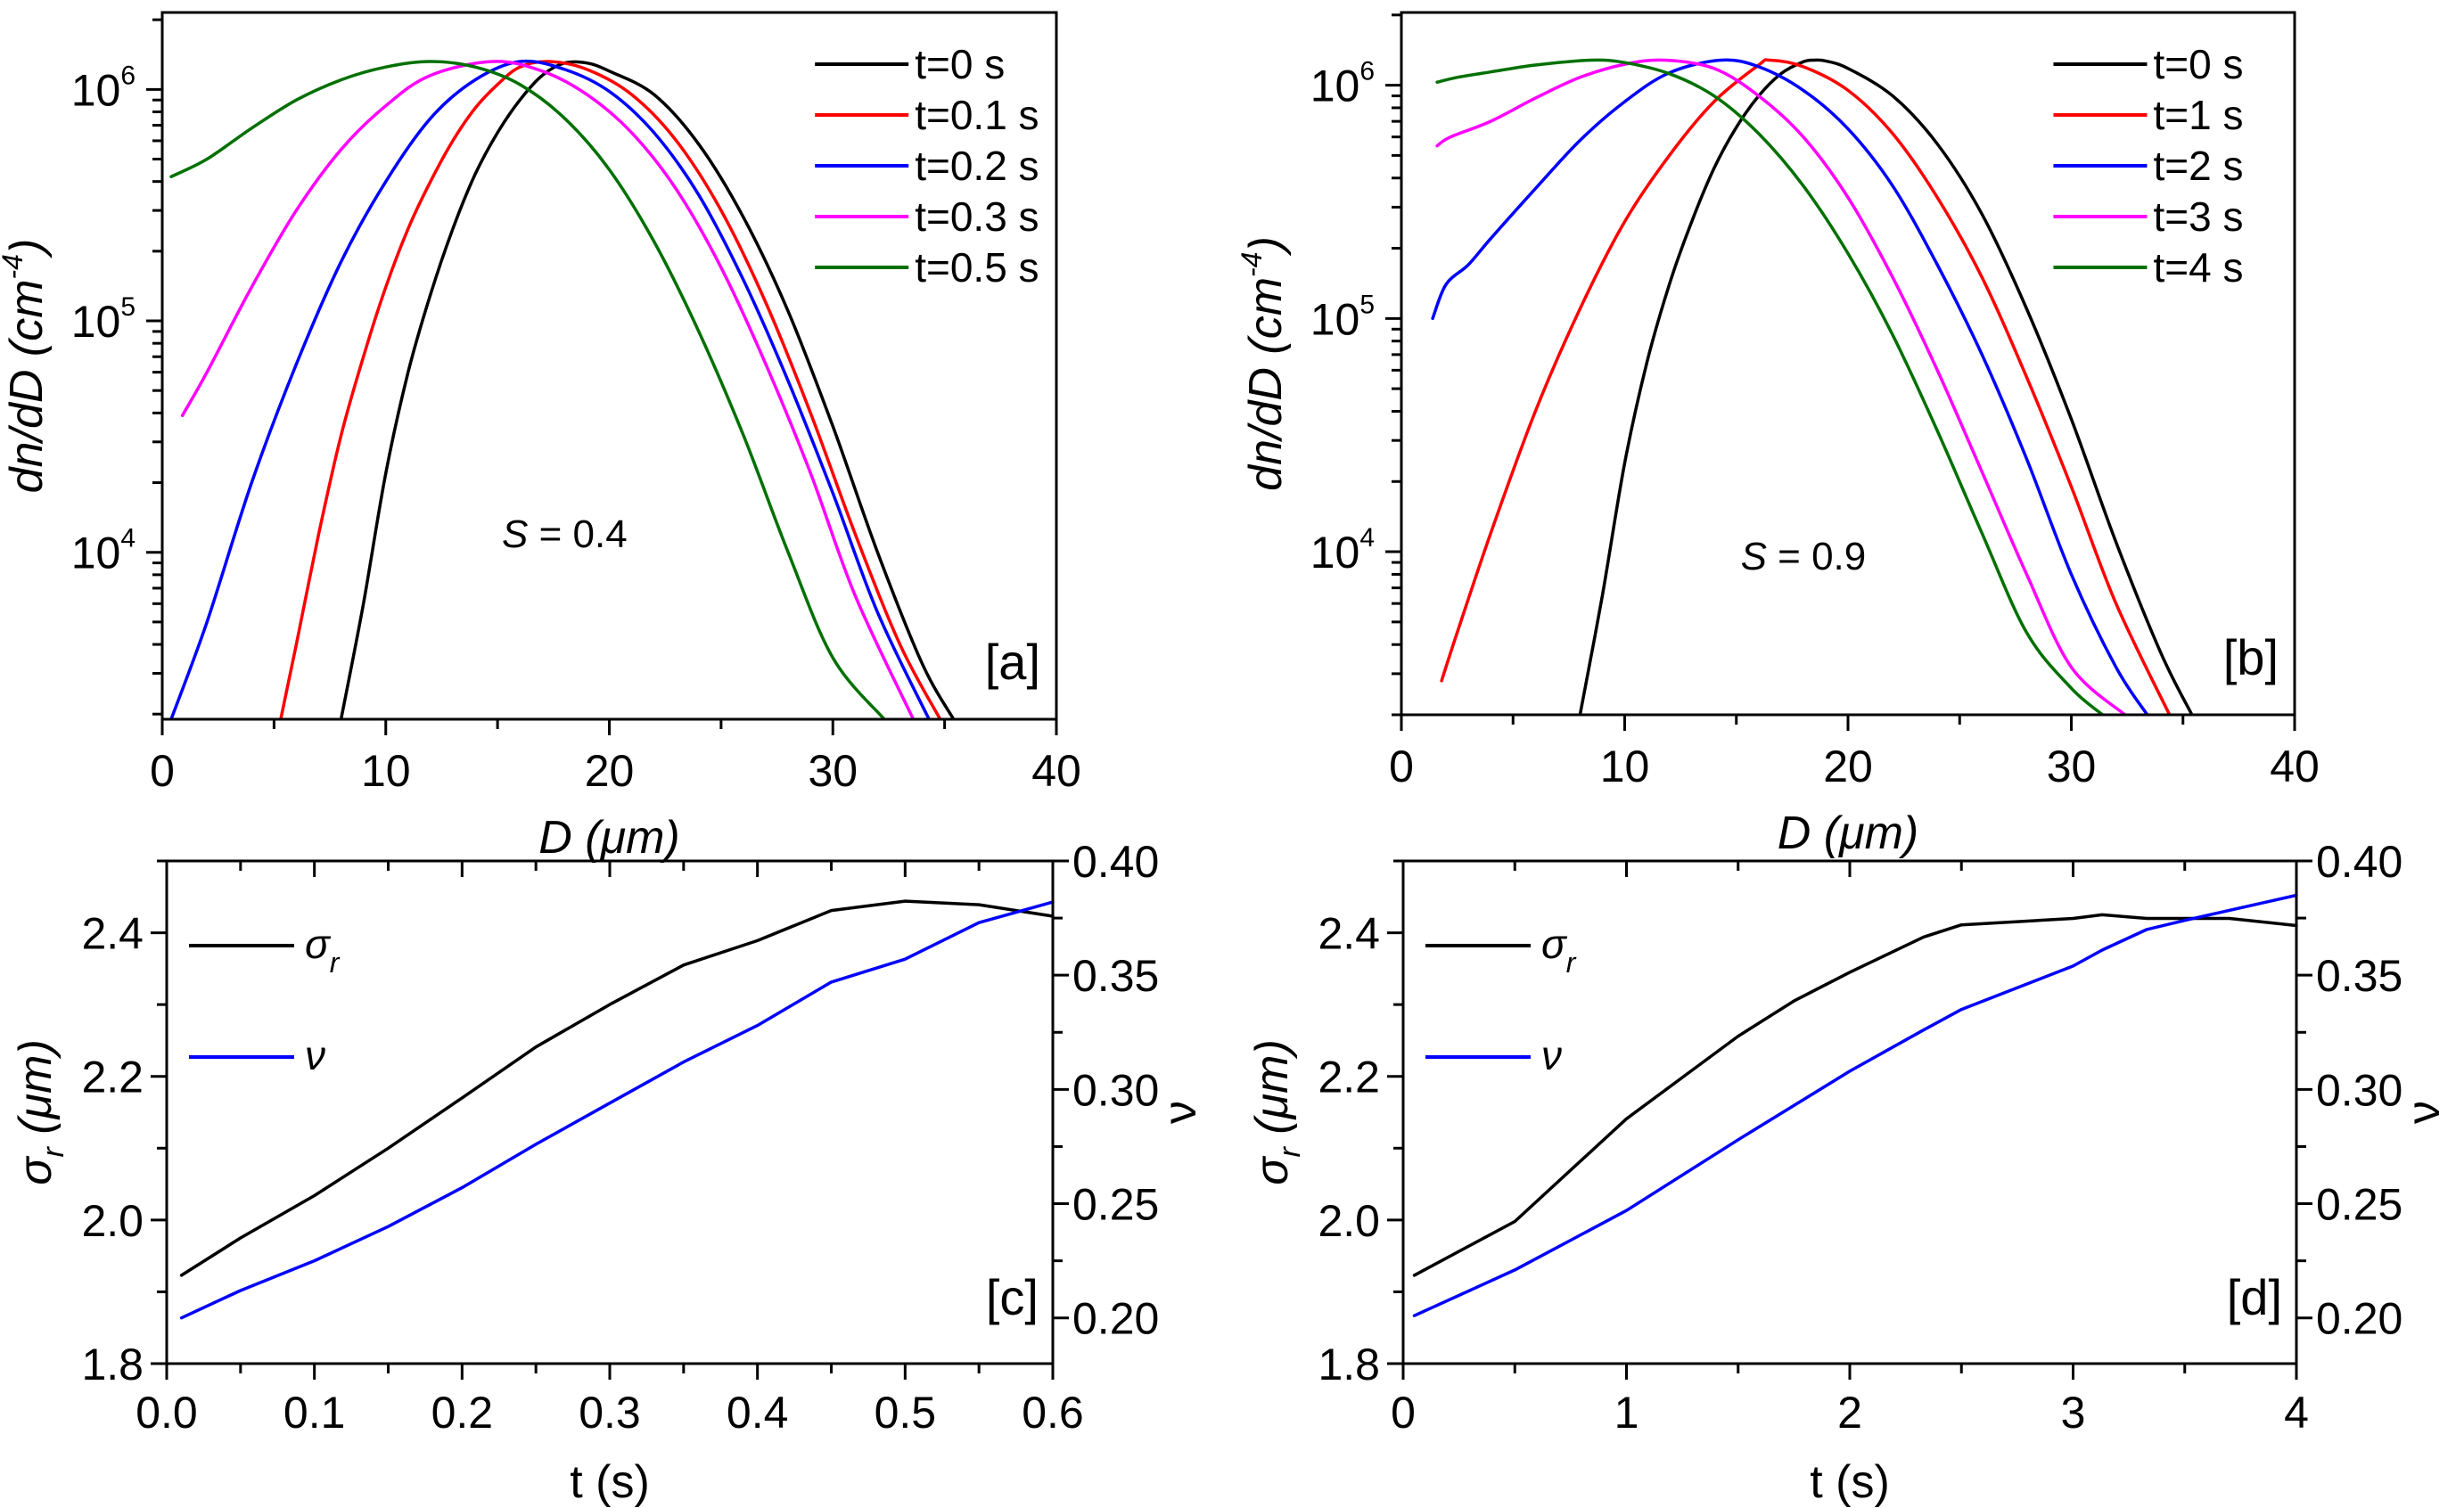 Image resolution: width=2464 pixels, height=1508 pixels. What do you see at coordinates (1012, 1297) in the screenshot?
I see `panel-label: [c]` at bounding box center [1012, 1297].